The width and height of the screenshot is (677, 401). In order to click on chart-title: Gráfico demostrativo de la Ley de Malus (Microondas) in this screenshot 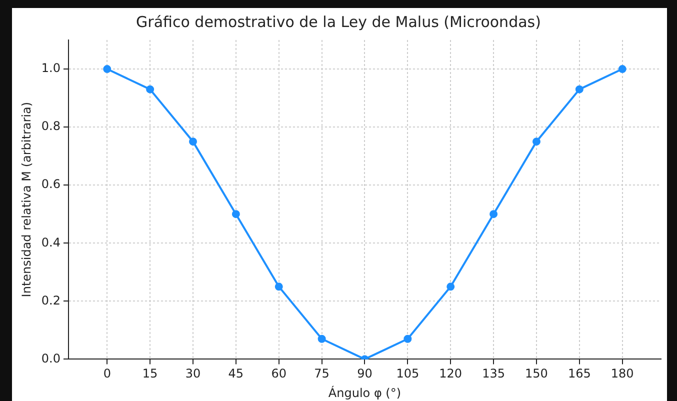, I will do `click(338, 21)`.